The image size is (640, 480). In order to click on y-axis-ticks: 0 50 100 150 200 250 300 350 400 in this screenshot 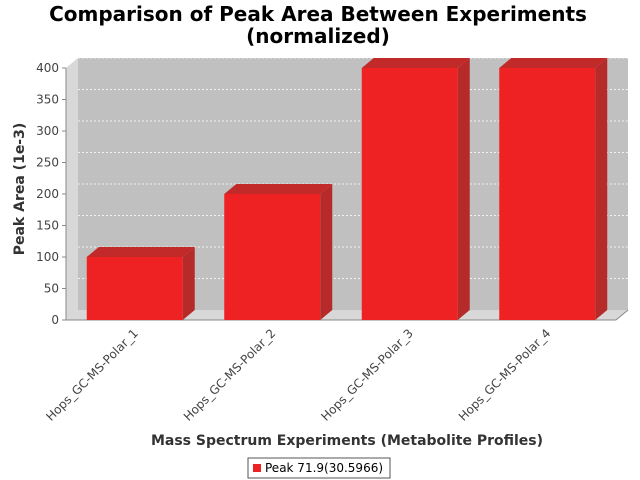, I will do `click(51, 194)`.